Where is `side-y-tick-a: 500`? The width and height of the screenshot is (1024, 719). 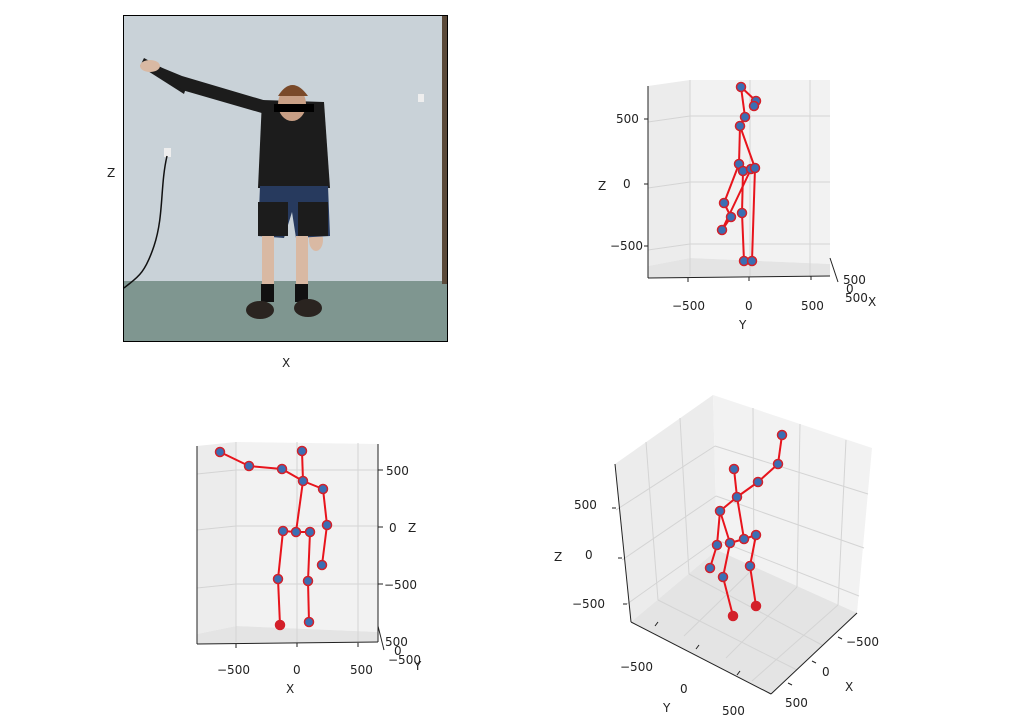 side-y-tick-a: 500 is located at coordinates (396, 642).